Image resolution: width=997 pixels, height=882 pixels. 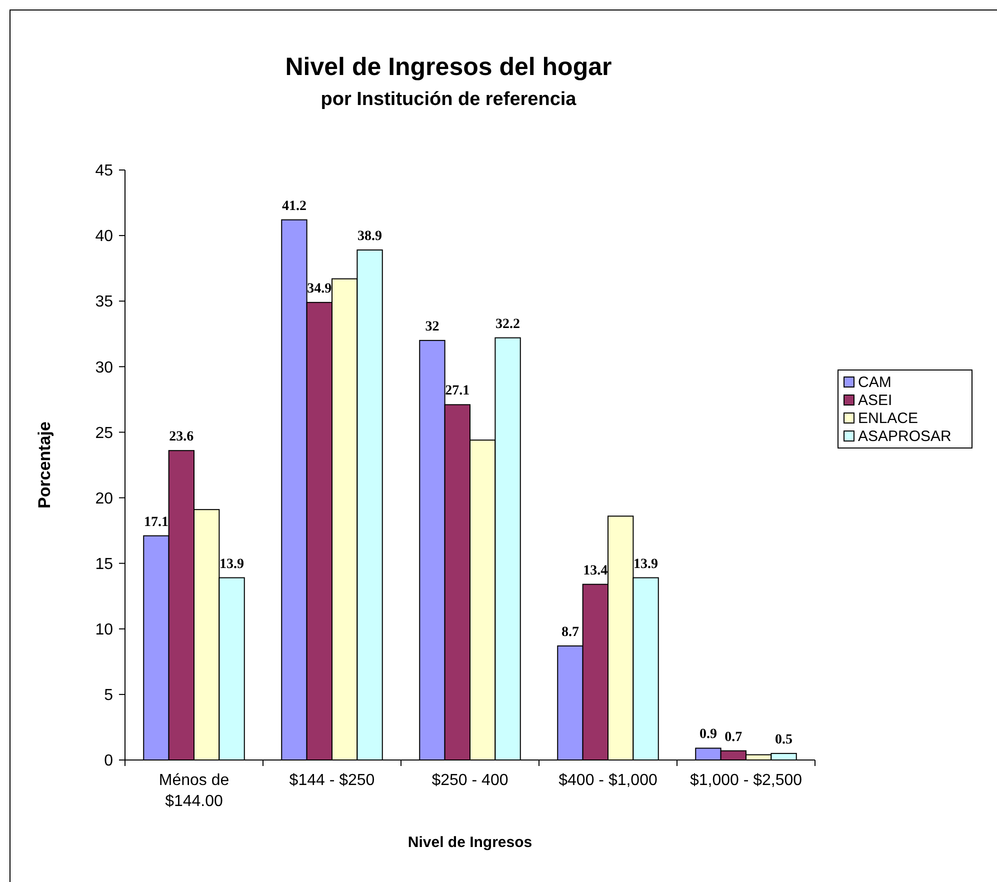 What do you see at coordinates (432, 326) in the screenshot?
I see `data-label: 32` at bounding box center [432, 326].